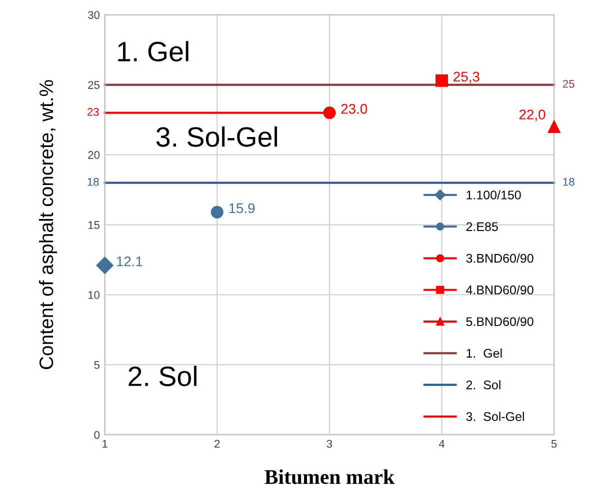 The height and width of the screenshot is (494, 599). What do you see at coordinates (94, 85) in the screenshot?
I see `y-tick-label: 25` at bounding box center [94, 85].